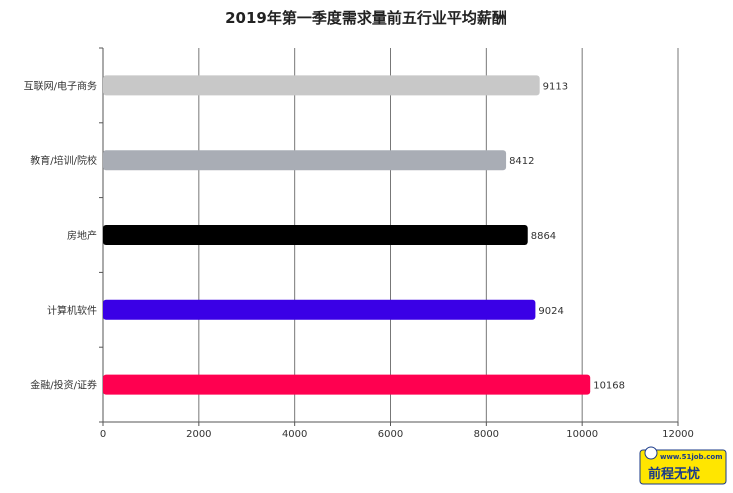 The image size is (733, 493). I want to click on data-label: 9024, so click(550, 311).